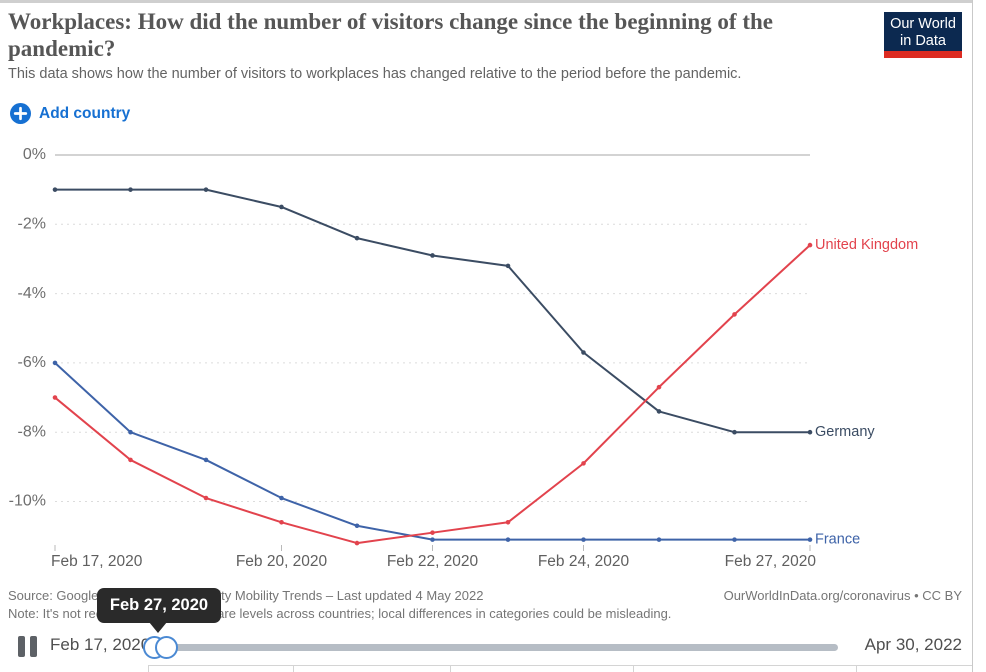 Image resolution: width=986 pixels, height=672 pixels. What do you see at coordinates (845, 432) in the screenshot?
I see `series-label-germany: Germany` at bounding box center [845, 432].